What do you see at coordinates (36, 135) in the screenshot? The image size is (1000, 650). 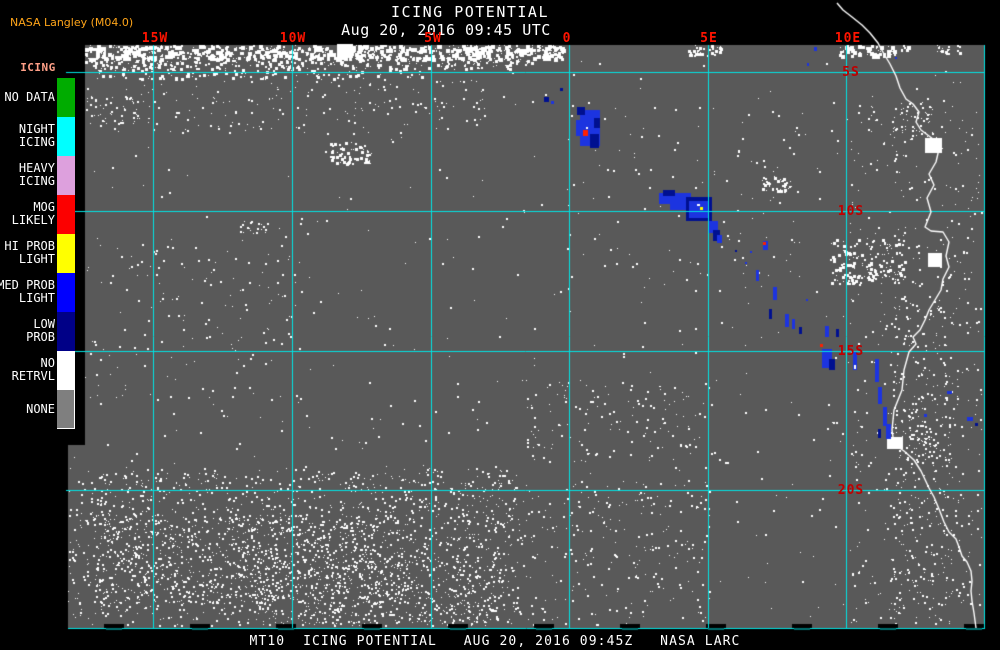 I see `legend-label-1: NIGHT ICING` at bounding box center [36, 135].